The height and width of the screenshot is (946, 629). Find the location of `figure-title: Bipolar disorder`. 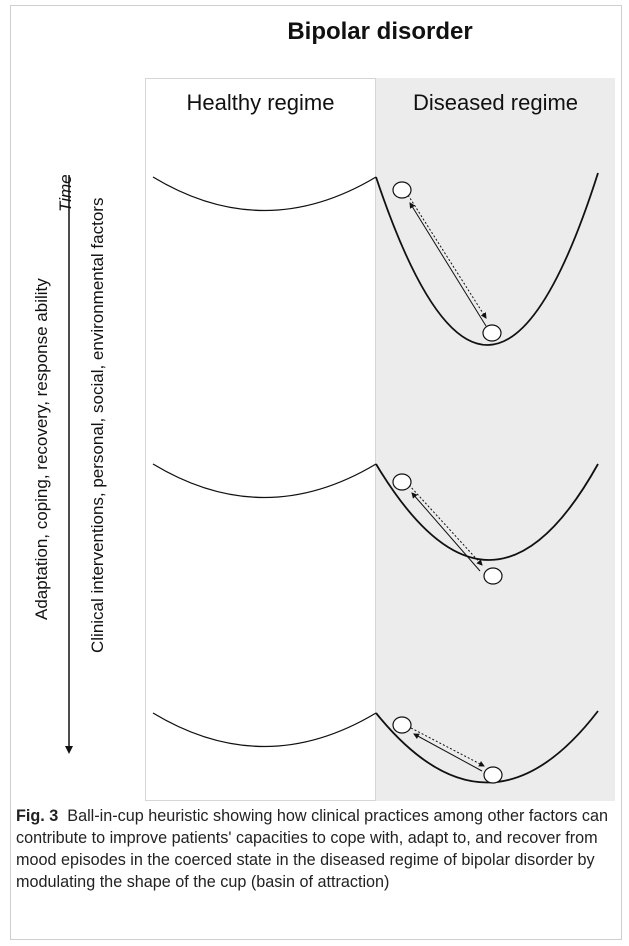

figure-title: Bipolar disorder is located at coordinates (380, 31).